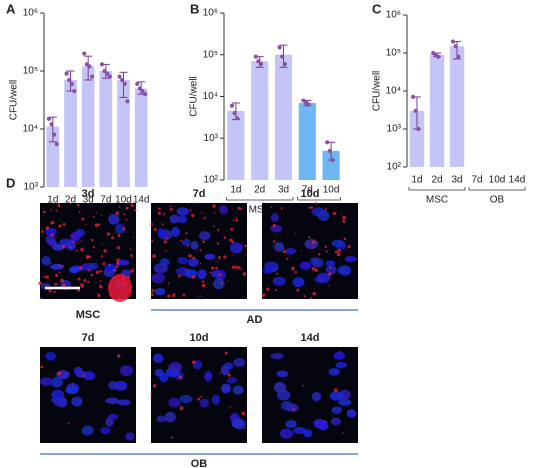 This screenshot has height=468, width=550. What do you see at coordinates (310, 395) in the screenshot?
I see `micrograph` at bounding box center [310, 395].